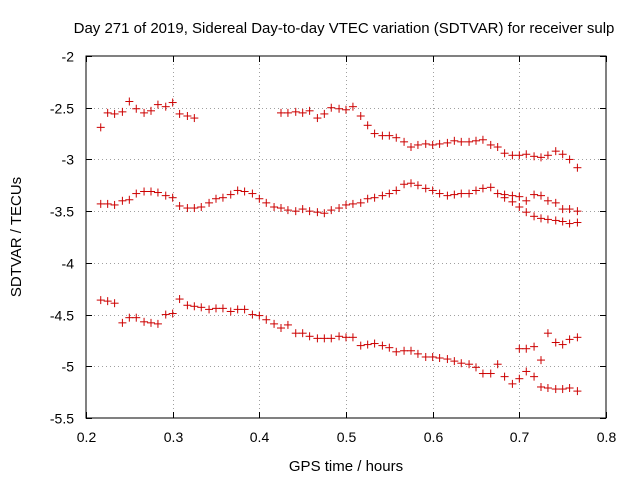  I want to click on y-tick-label: -3.5, so click(62, 212).